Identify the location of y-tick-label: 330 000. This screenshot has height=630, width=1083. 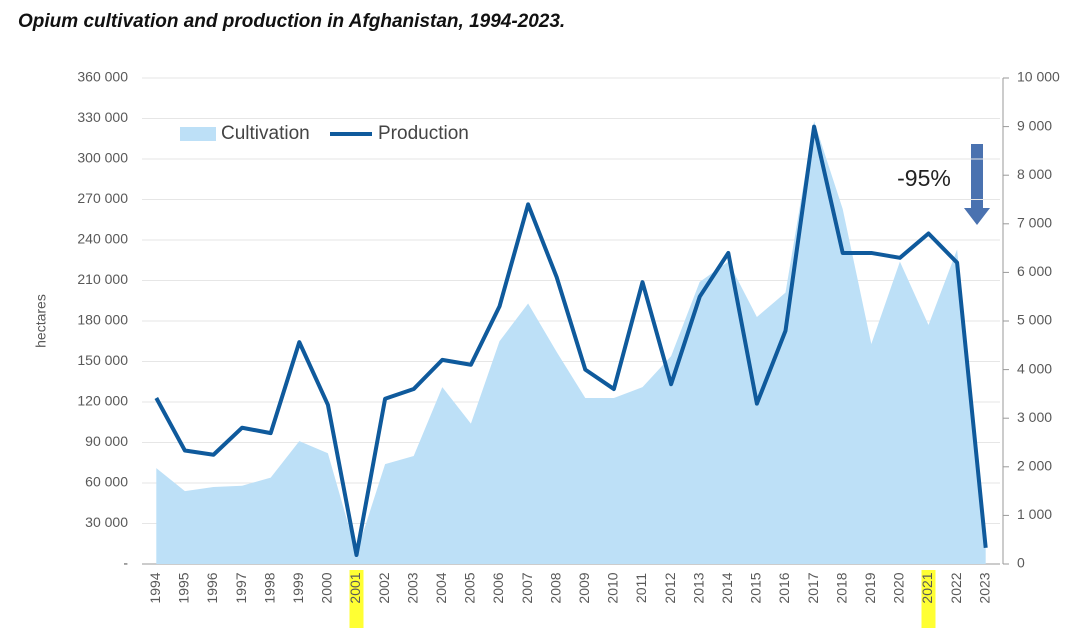
(102, 117).